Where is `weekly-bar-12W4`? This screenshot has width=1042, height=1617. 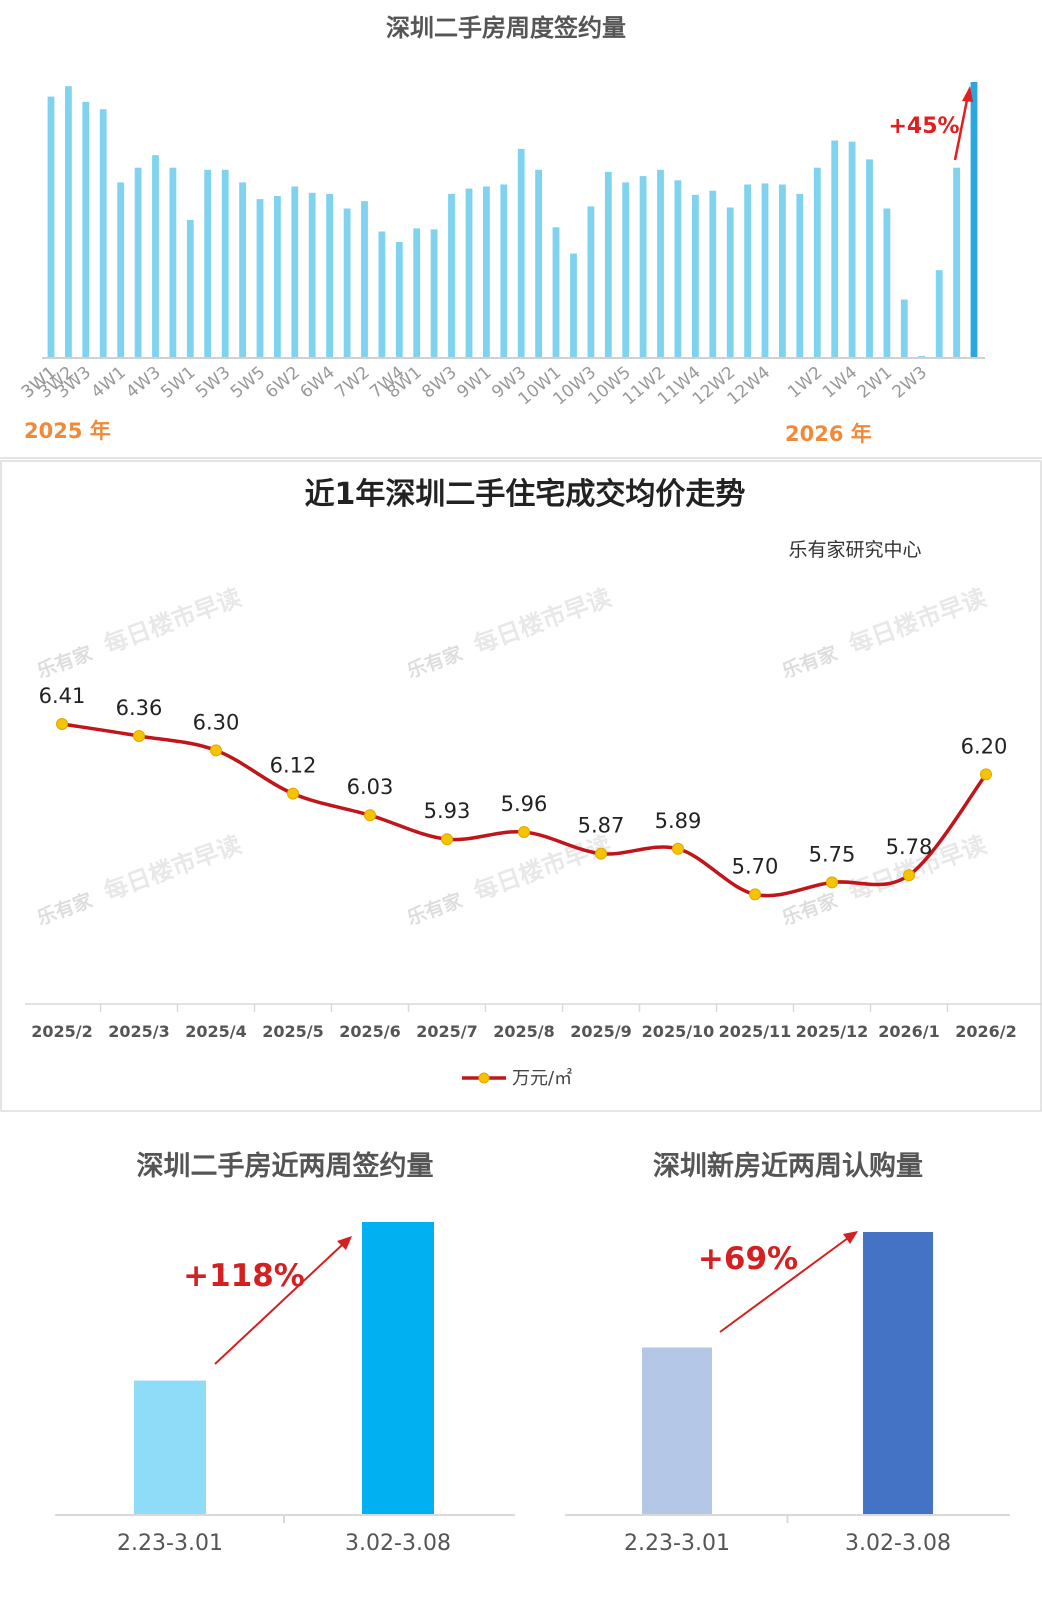
weekly-bar-12W4 is located at coordinates (765, 270).